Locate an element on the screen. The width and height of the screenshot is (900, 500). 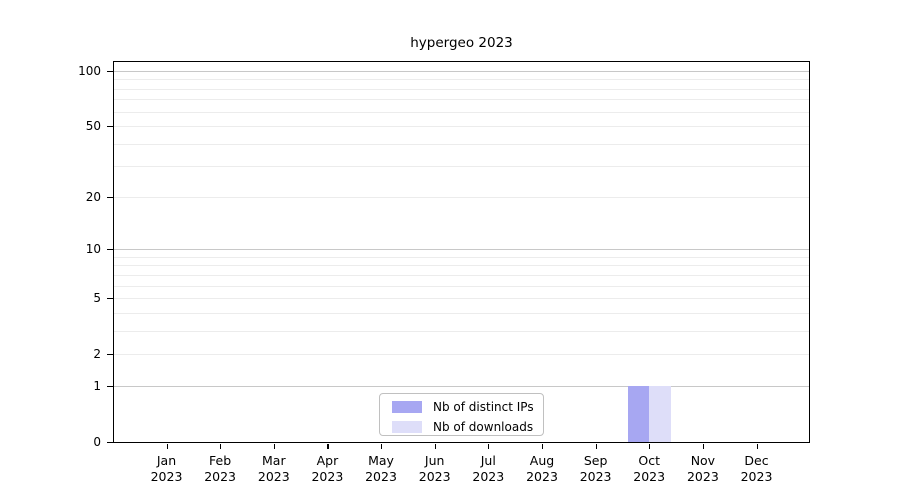
legend-item-distinct-ips: Nb of distinct IPs is located at coordinates (461, 406).